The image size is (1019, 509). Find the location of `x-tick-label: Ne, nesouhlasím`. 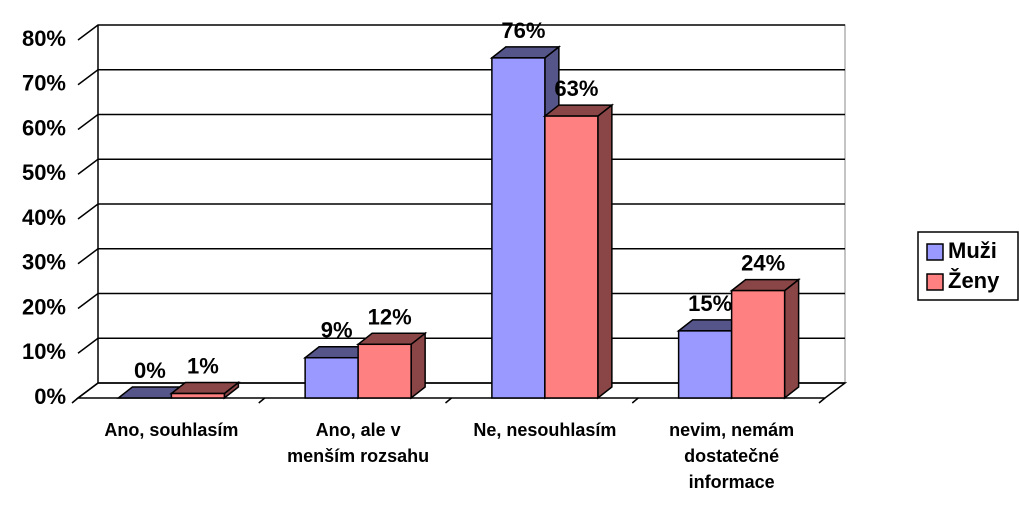

x-tick-label: Ne, nesouhlasím is located at coordinates (544, 430).